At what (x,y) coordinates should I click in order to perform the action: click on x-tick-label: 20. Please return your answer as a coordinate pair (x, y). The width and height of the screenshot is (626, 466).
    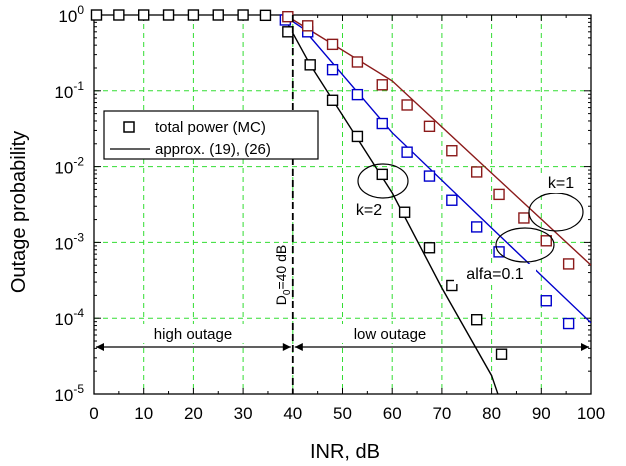
    Looking at the image, I should click on (193, 413).